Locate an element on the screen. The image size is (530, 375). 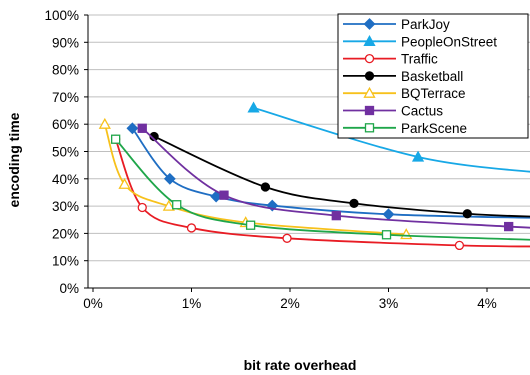
legend-label: ParkScene is located at coordinates (434, 128).